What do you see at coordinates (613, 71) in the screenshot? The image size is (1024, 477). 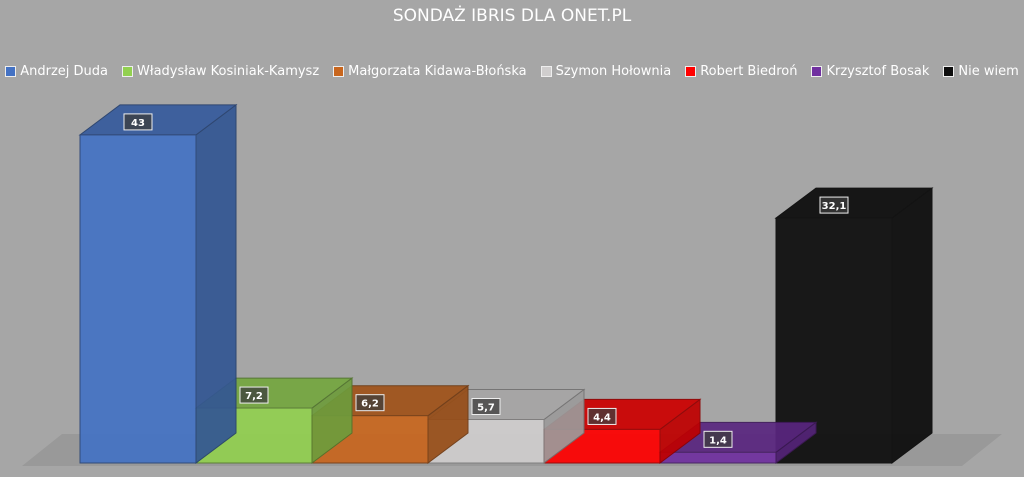 I see `legend-label: Szymon Hołownia` at bounding box center [613, 71].